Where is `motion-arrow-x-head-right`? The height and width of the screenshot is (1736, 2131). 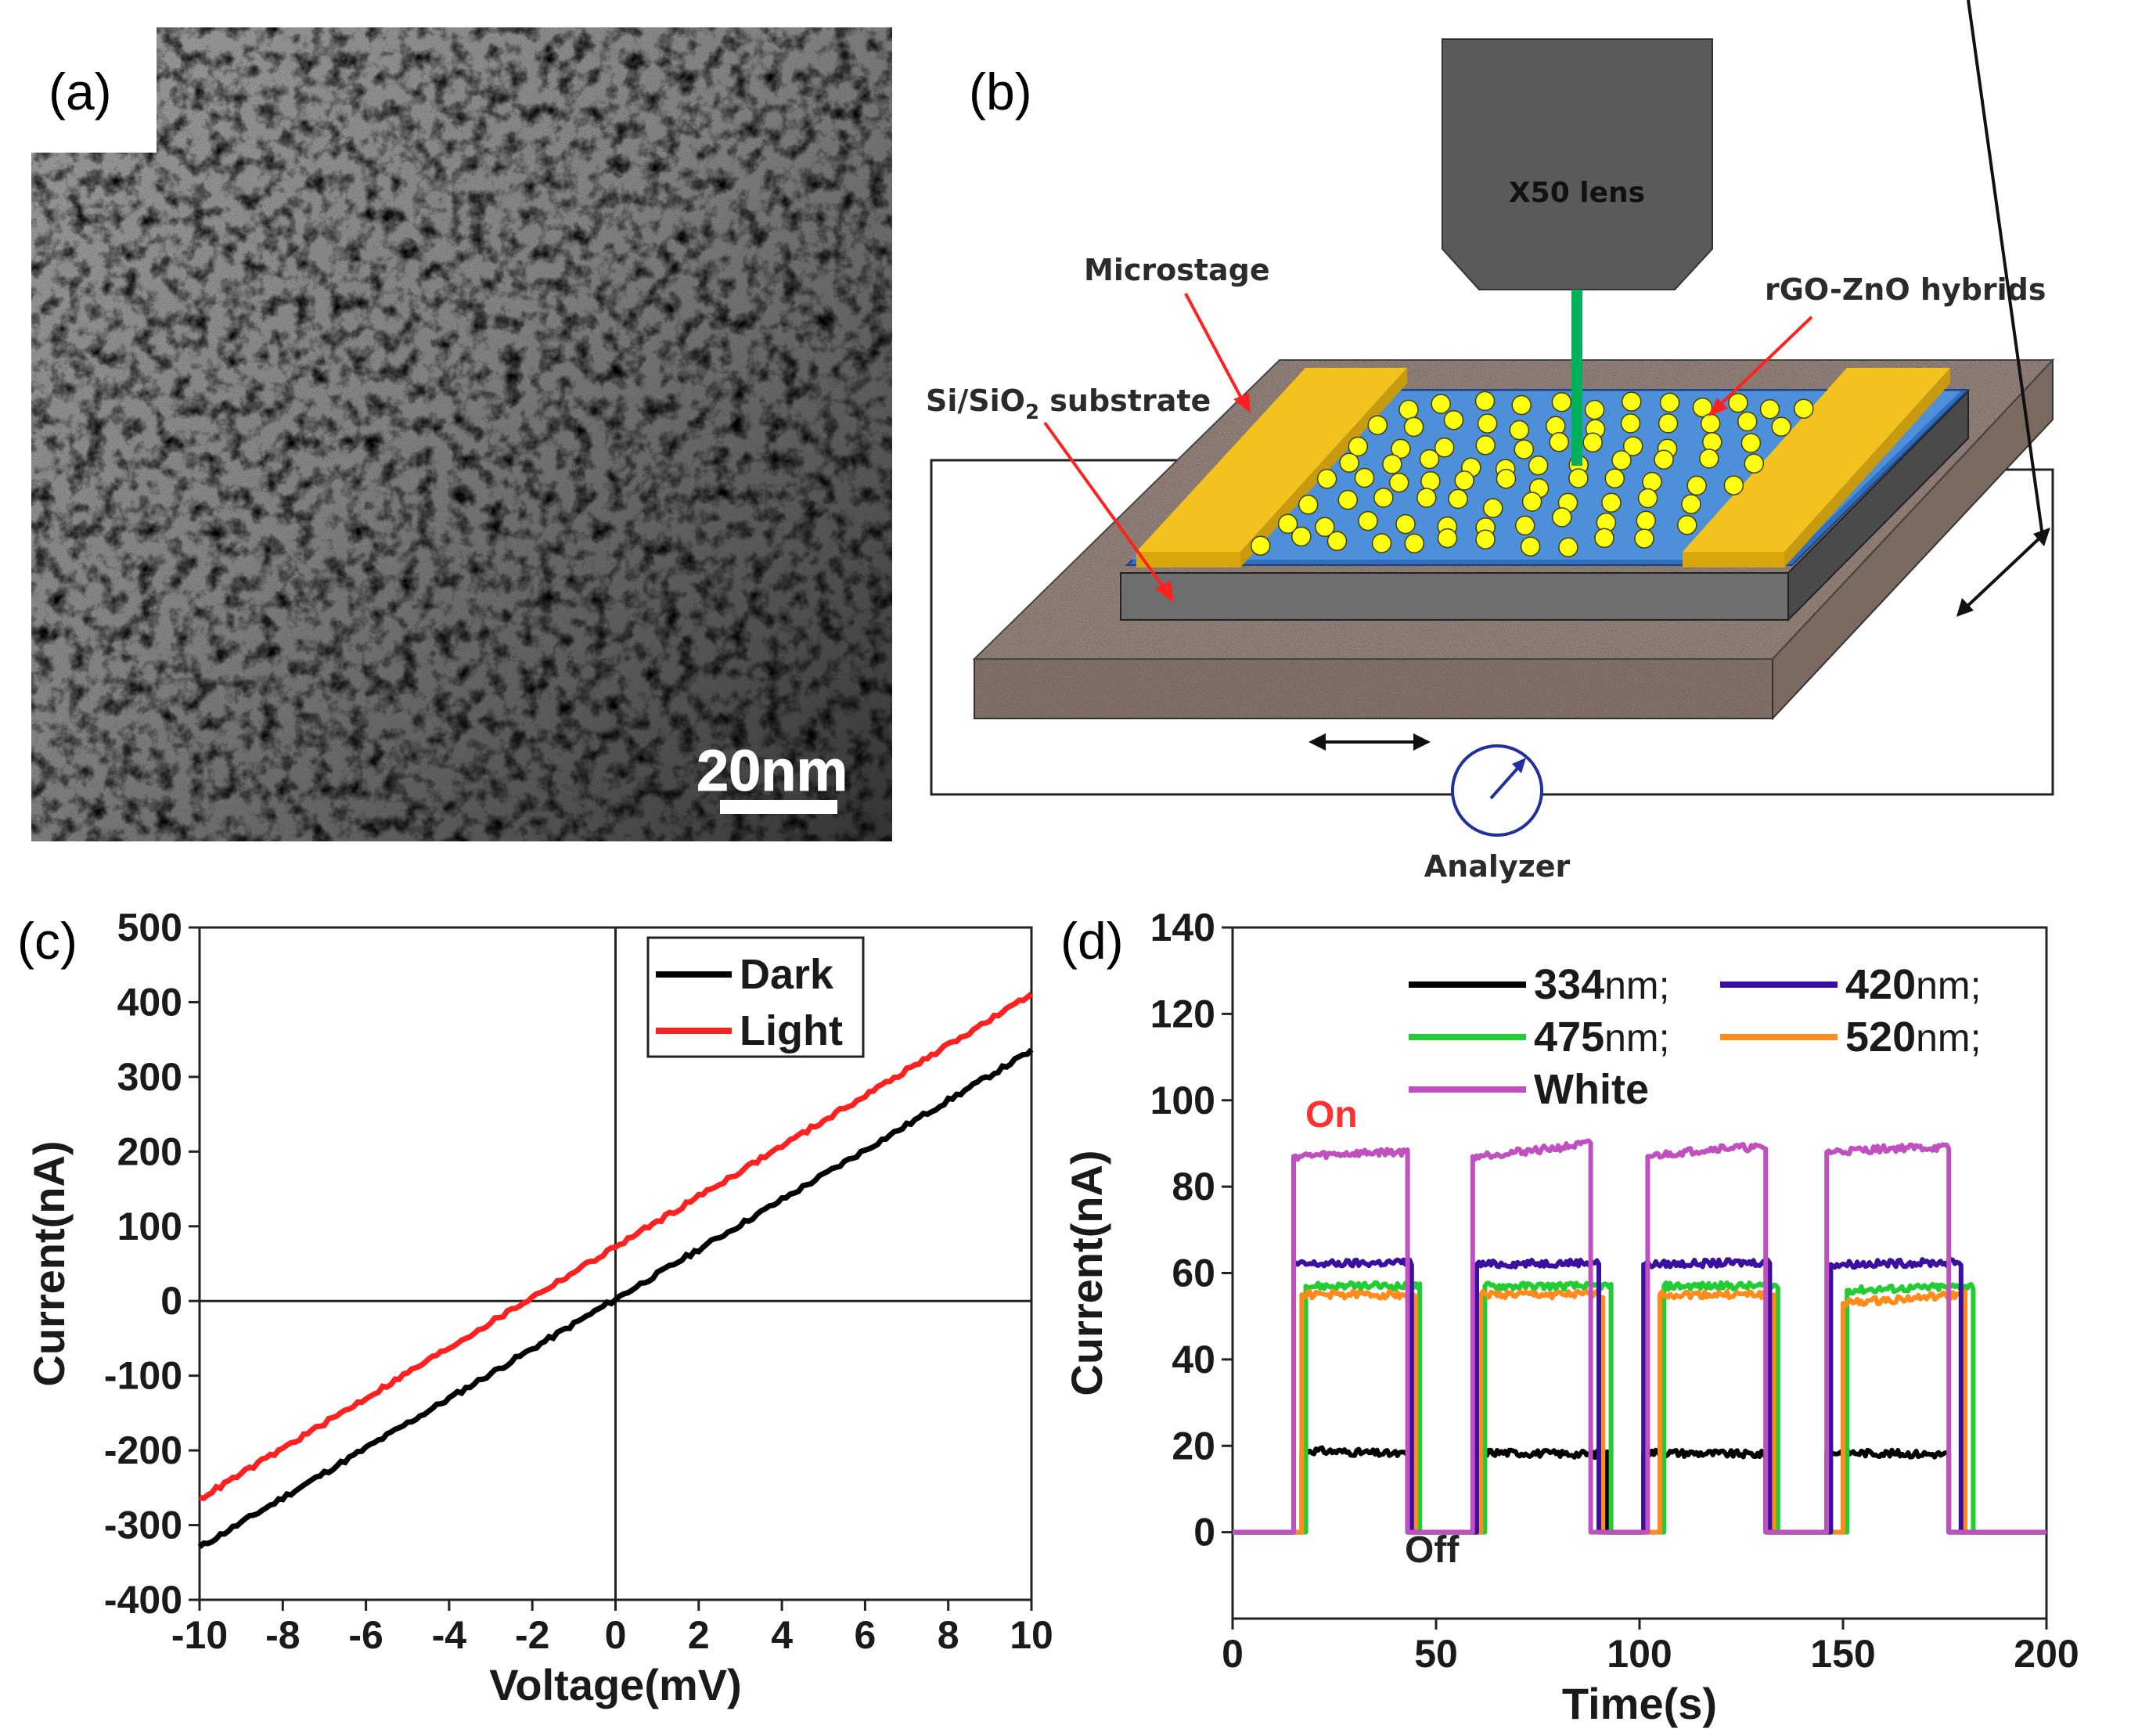
motion-arrow-x-head-right is located at coordinates (1422, 742).